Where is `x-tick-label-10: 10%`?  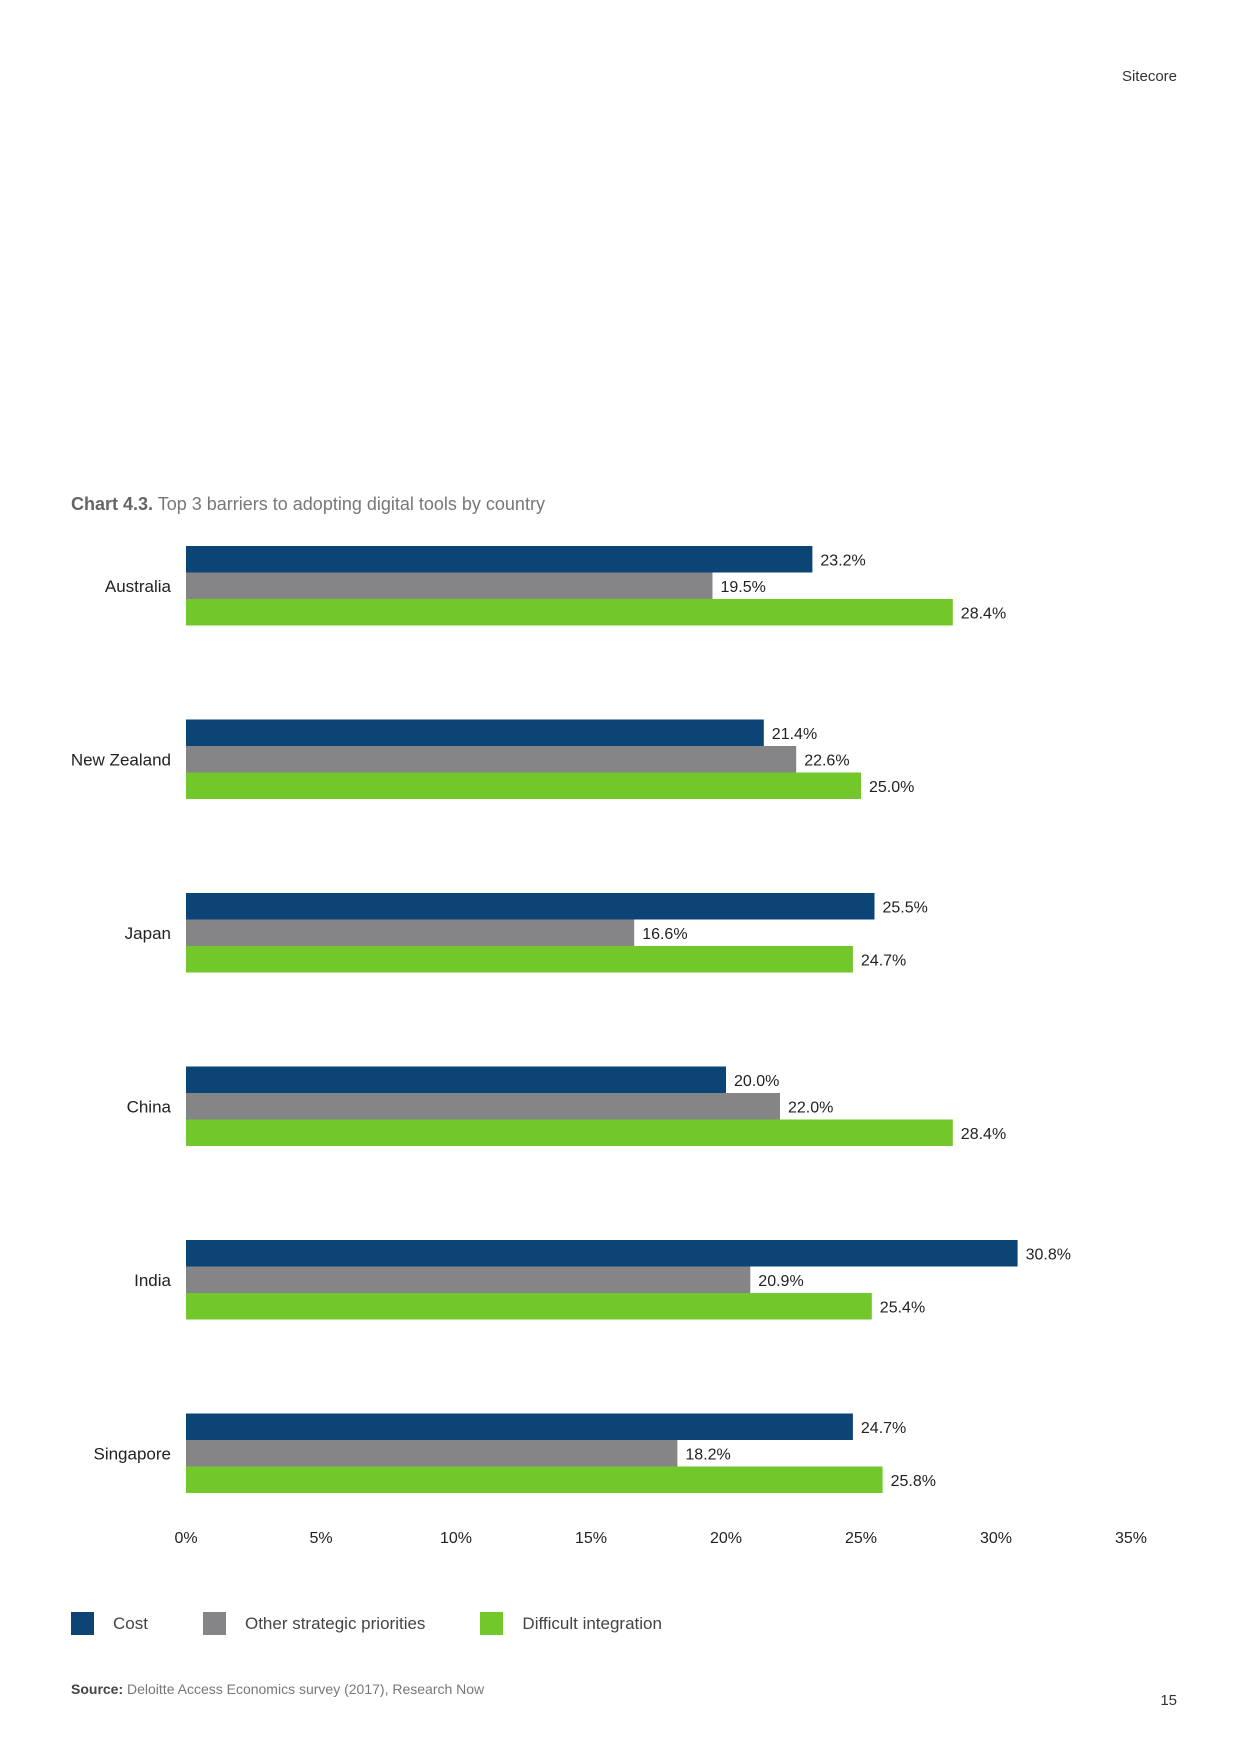
x-tick-label-10: 10% is located at coordinates (456, 1538).